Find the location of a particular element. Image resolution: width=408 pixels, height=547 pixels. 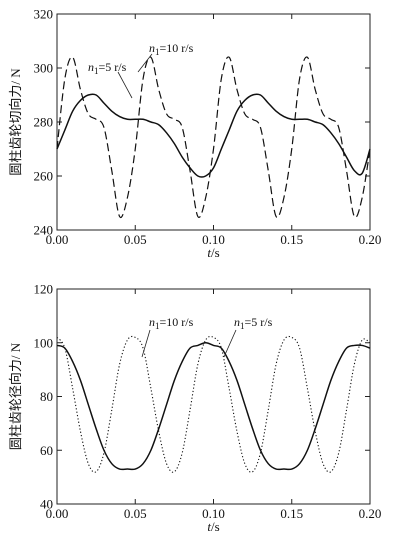

y-tick-label: 320 is located at coordinates (44, 14).